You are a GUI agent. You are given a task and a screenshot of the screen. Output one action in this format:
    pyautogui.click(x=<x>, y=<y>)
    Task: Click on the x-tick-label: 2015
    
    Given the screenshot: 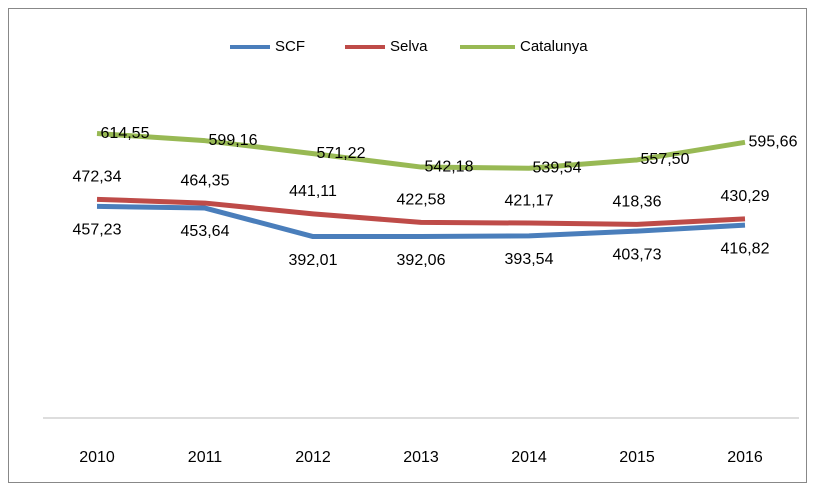 What is the action you would take?
    pyautogui.click(x=637, y=457)
    